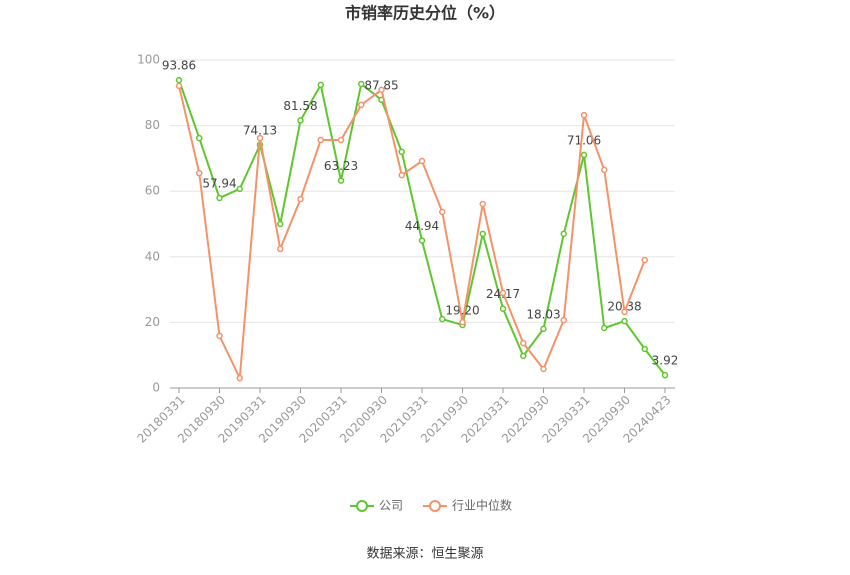  Describe the element at coordinates (152, 125) in the screenshot. I see `y-tick-label: 80` at that location.